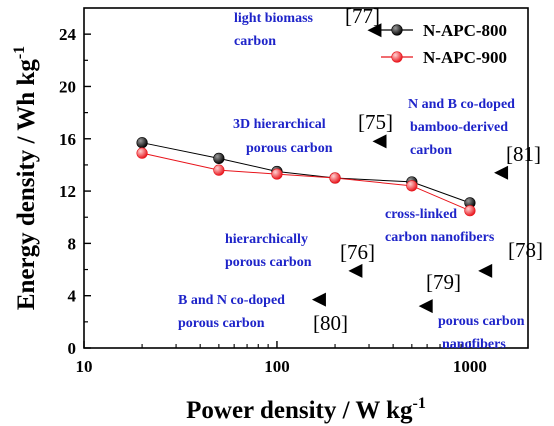  I want to click on y-axis-title-exponent: -1, so click(19, 52).